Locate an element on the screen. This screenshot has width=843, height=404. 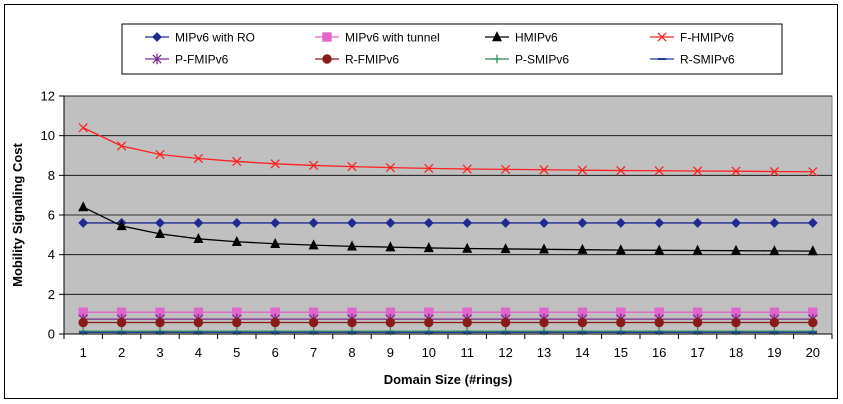
x-tick-label: 20 is located at coordinates (813, 352).